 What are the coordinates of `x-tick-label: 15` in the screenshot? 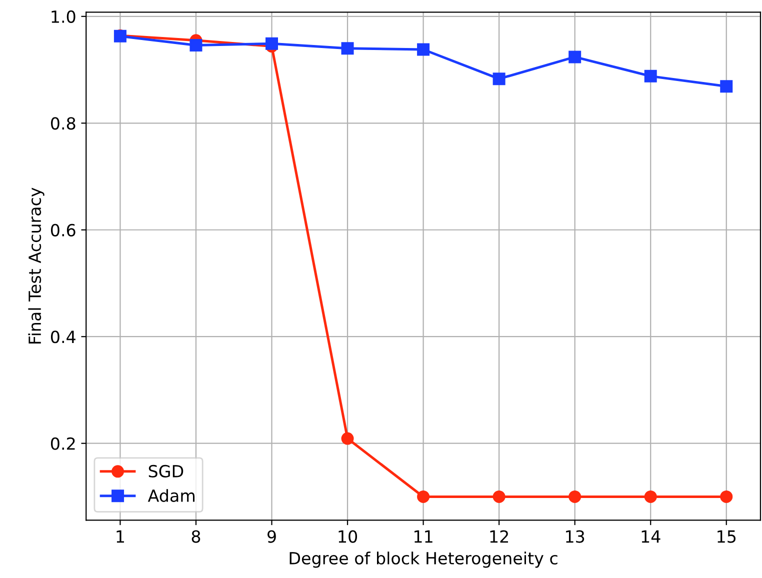 It's located at (727, 536).